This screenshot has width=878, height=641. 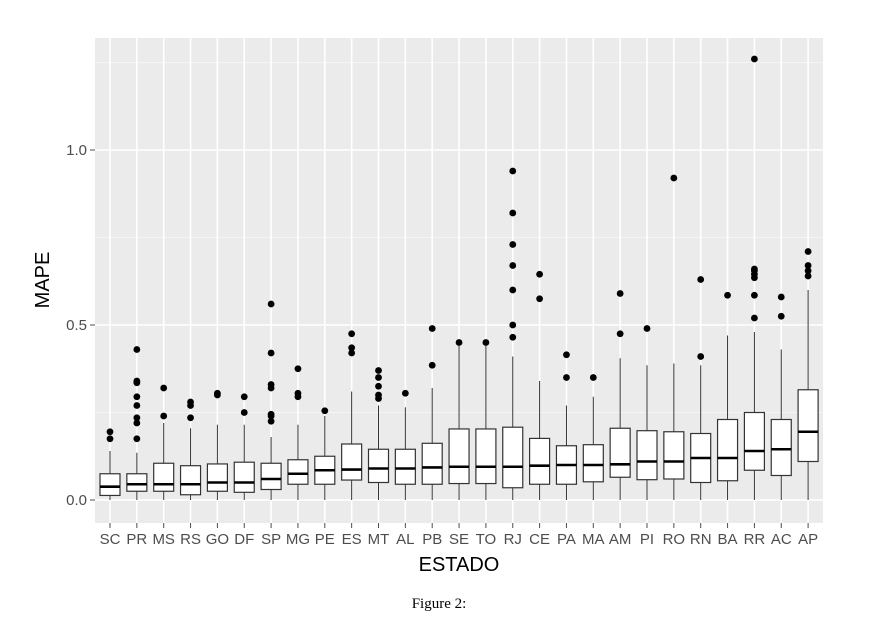 What do you see at coordinates (271, 400) in the screenshot?
I see `box-sp` at bounding box center [271, 400].